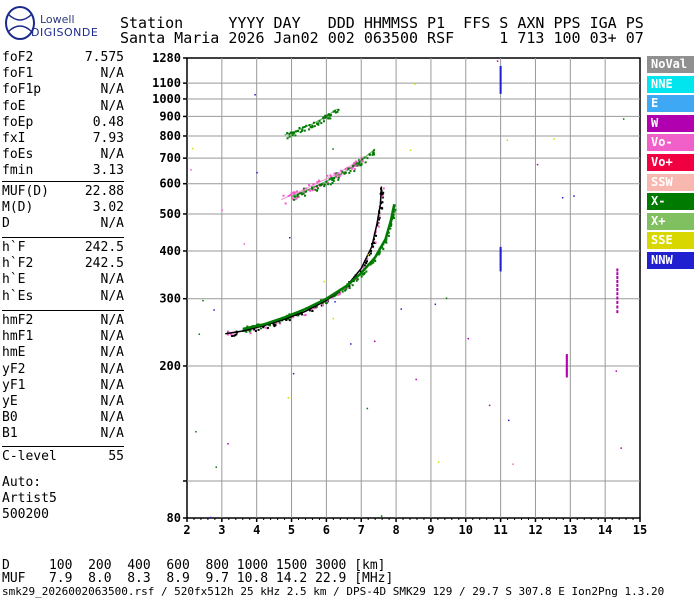  I want to click on y-tick-label: 80, so click(174, 518).